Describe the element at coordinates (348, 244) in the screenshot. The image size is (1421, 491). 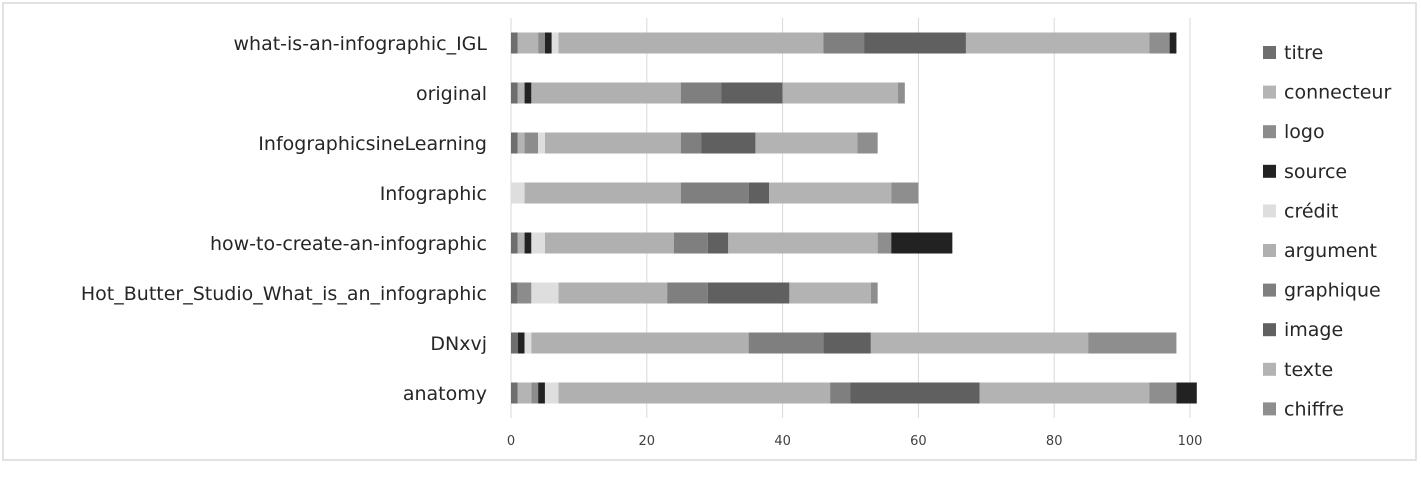
I see `category-label: how-to-create-an-infographic` at that location.